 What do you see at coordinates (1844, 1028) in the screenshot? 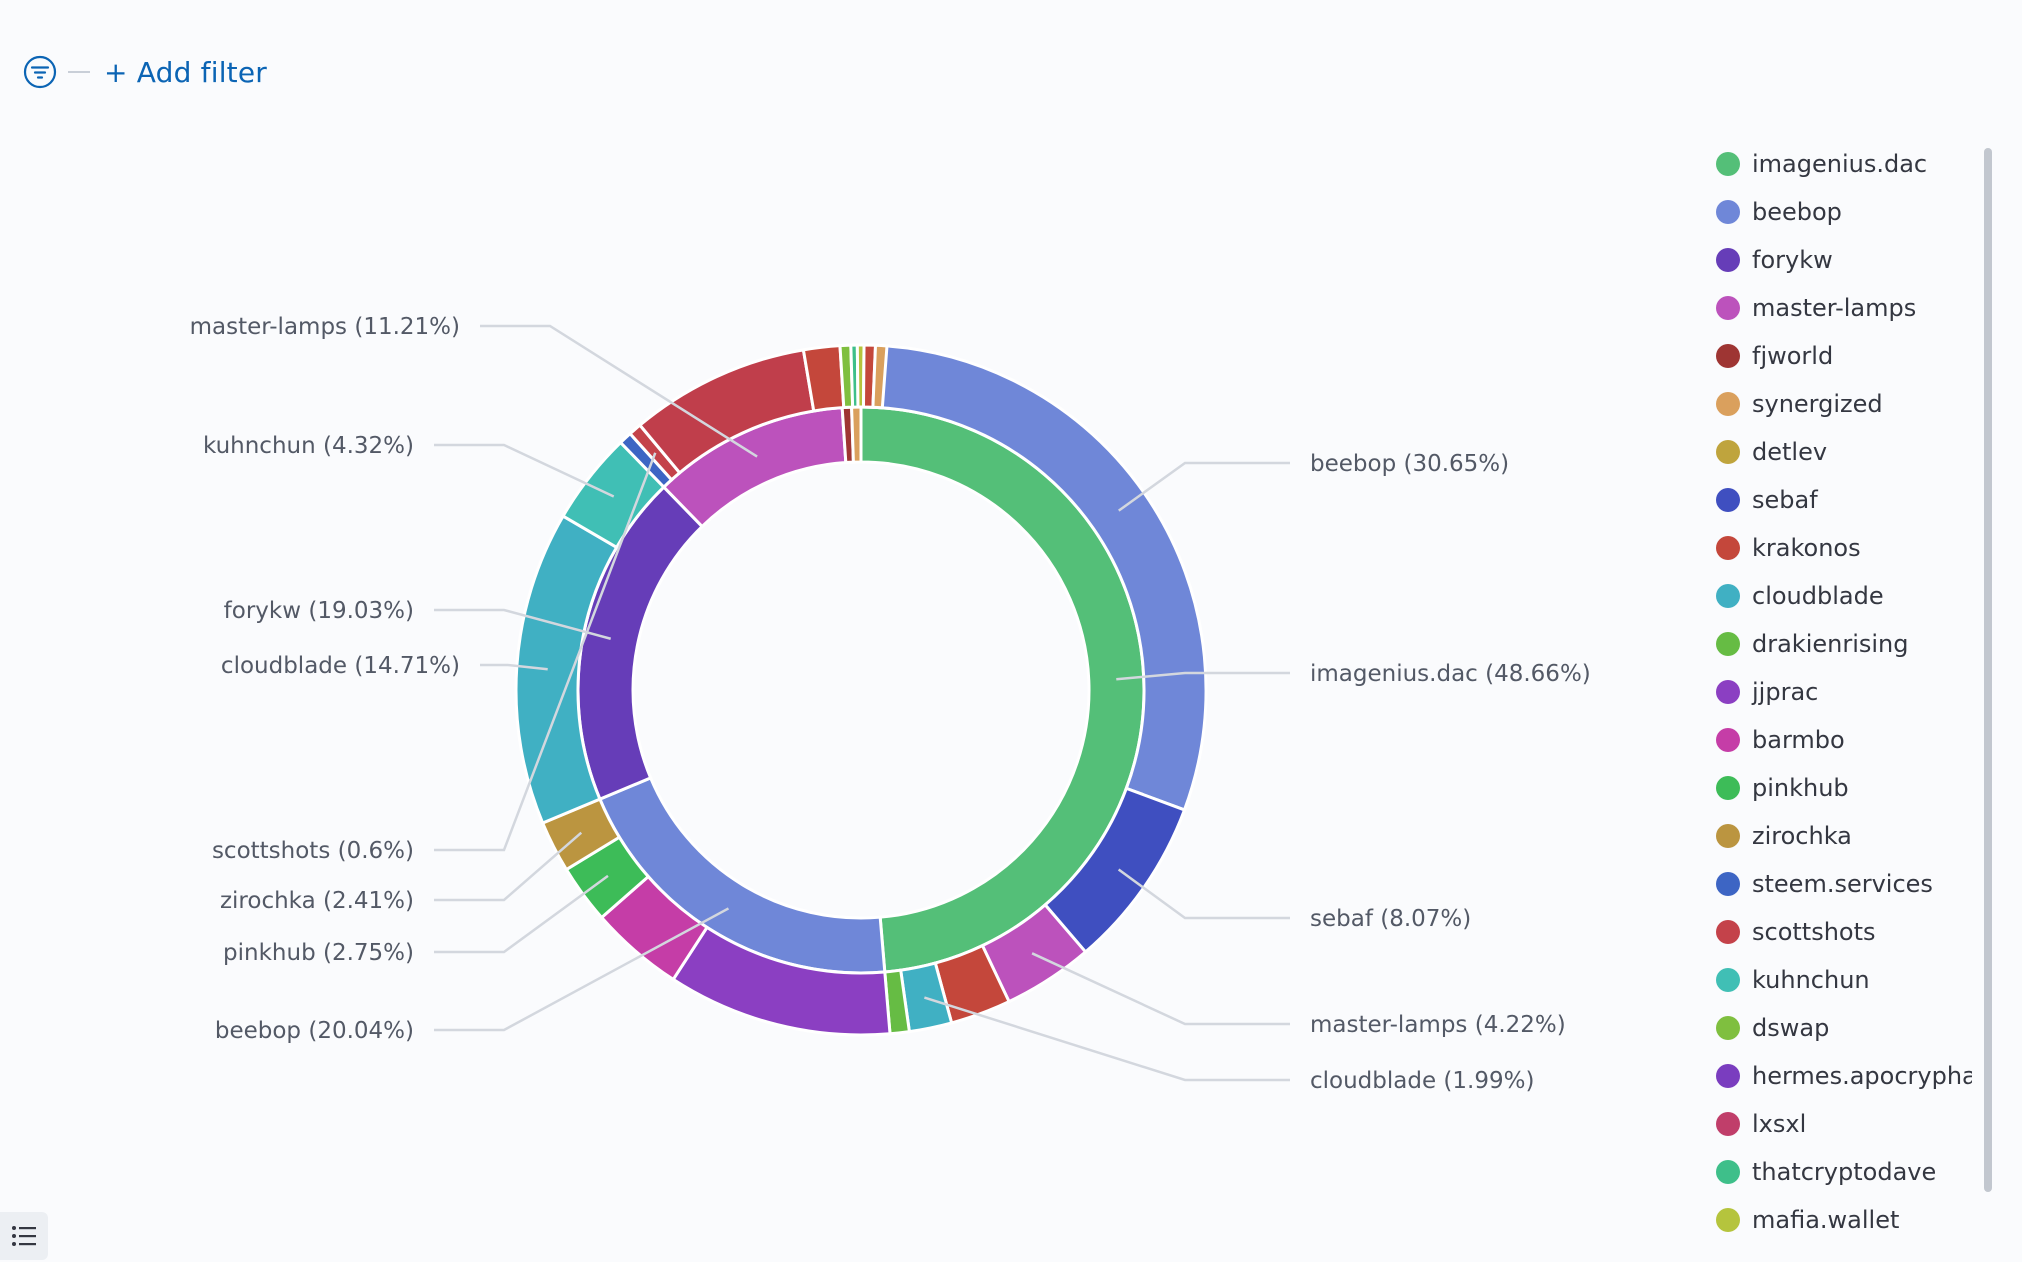
I see `legend-item: dswap` at bounding box center [1844, 1028].